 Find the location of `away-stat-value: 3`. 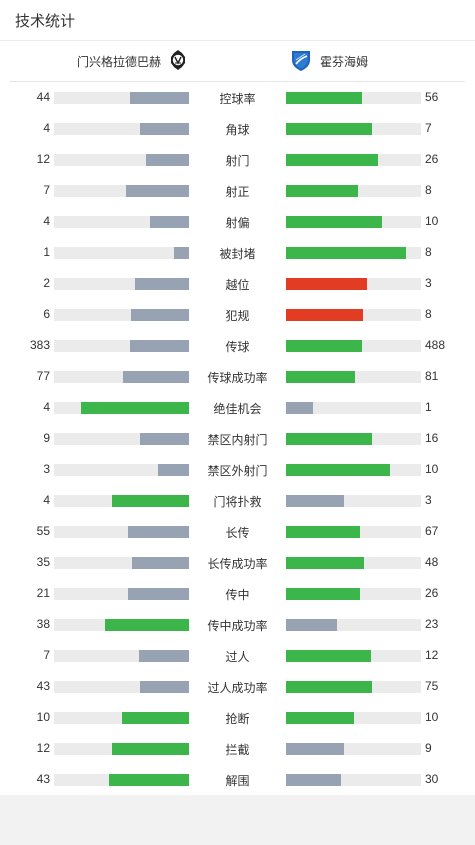

away-stat-value: 3 is located at coordinates (428, 283).